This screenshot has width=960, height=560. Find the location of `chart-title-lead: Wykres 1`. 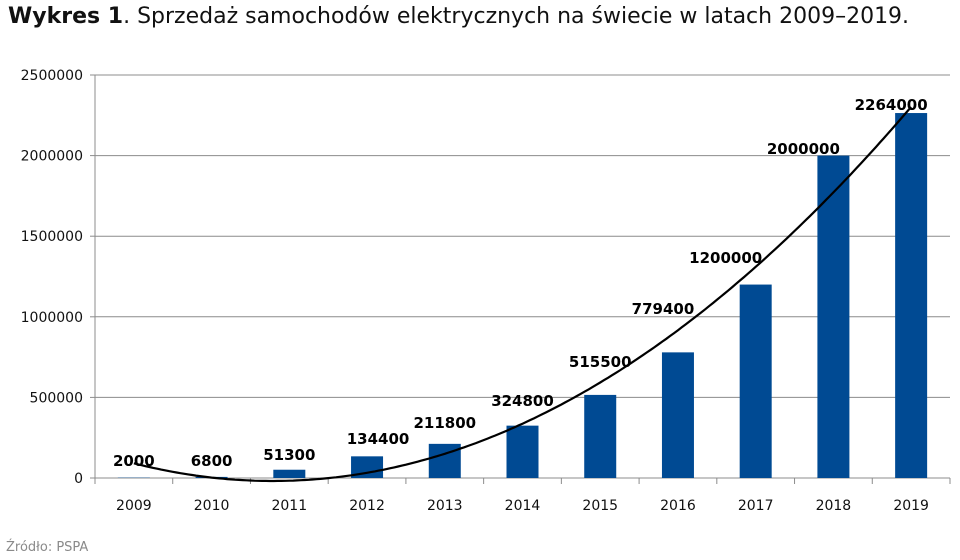

chart-title-lead: Wykres 1 is located at coordinates (66, 16).